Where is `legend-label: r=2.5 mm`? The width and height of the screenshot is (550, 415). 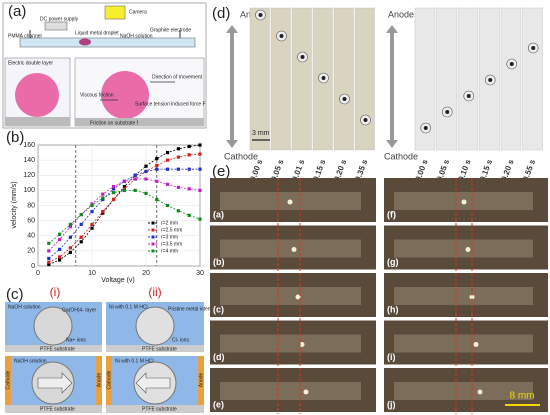 legend-label: r=2.5 mm is located at coordinates (171, 230).